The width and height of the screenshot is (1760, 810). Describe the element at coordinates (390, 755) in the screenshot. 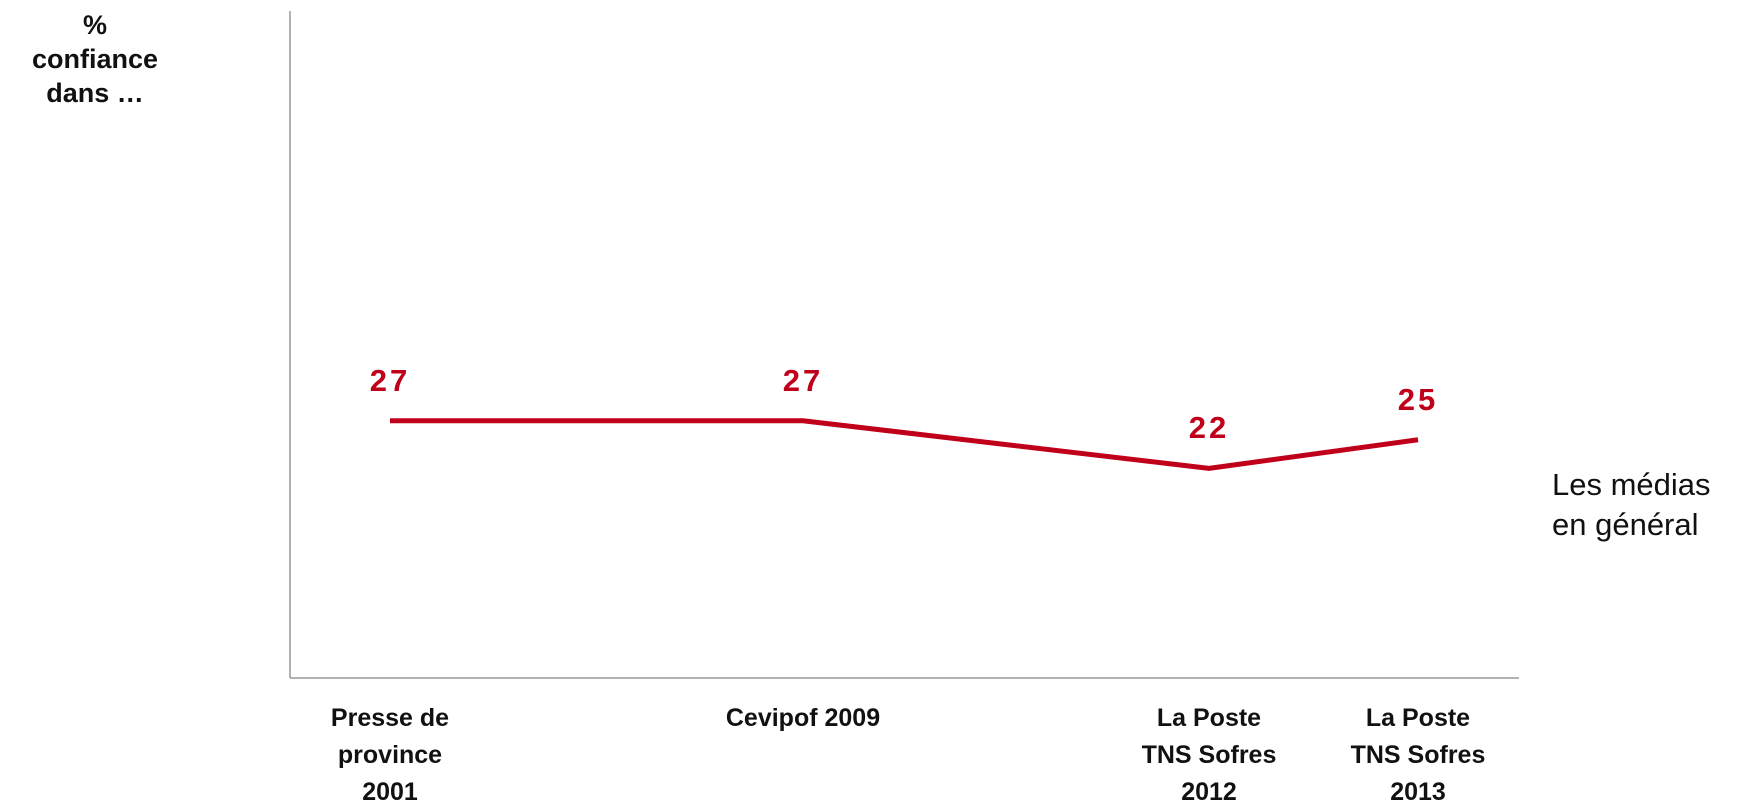

I see `x-tick-label: Presse de province 2001` at that location.